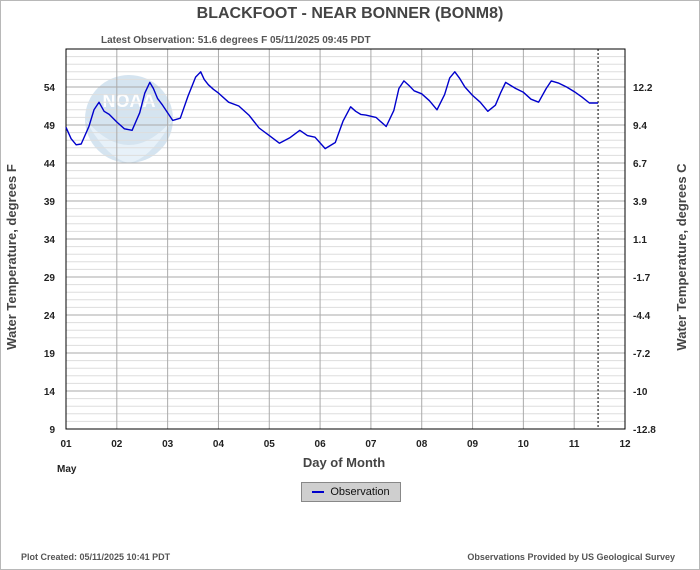  Describe the element at coordinates (345, 444) in the screenshot. I see `x-axis-tick-labels: 01 02 03 04 05 06 07 08 09 10 11 12` at that location.